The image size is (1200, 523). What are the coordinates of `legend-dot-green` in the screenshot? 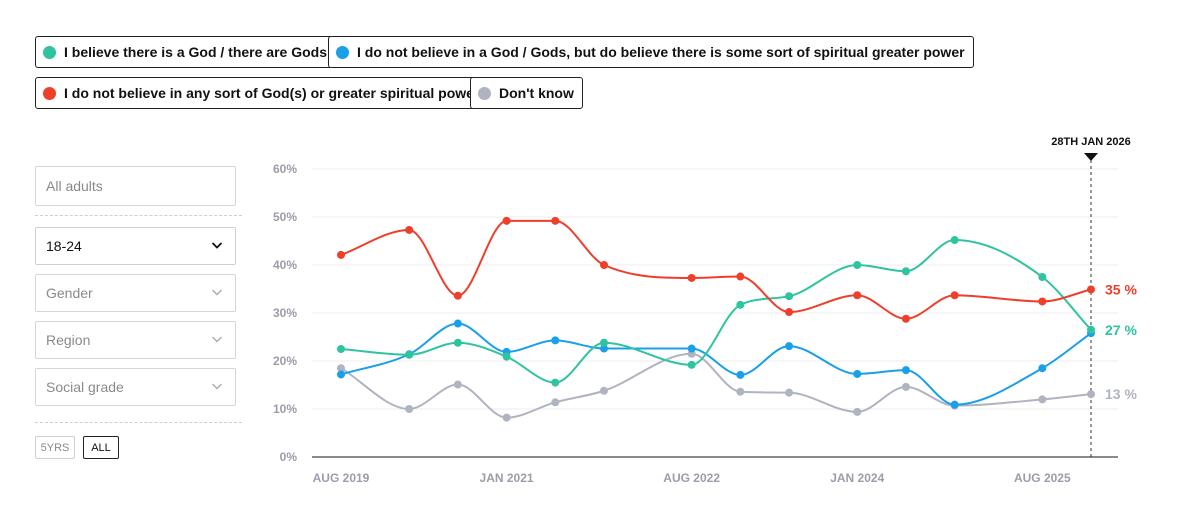 It's located at (49, 52).